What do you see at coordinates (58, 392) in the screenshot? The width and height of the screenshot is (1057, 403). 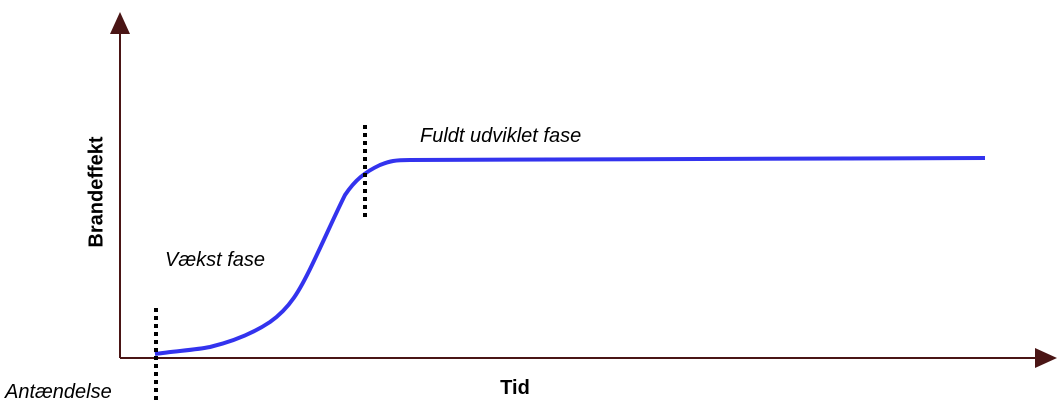 I see `ignition-label: Antændelse` at bounding box center [58, 392].